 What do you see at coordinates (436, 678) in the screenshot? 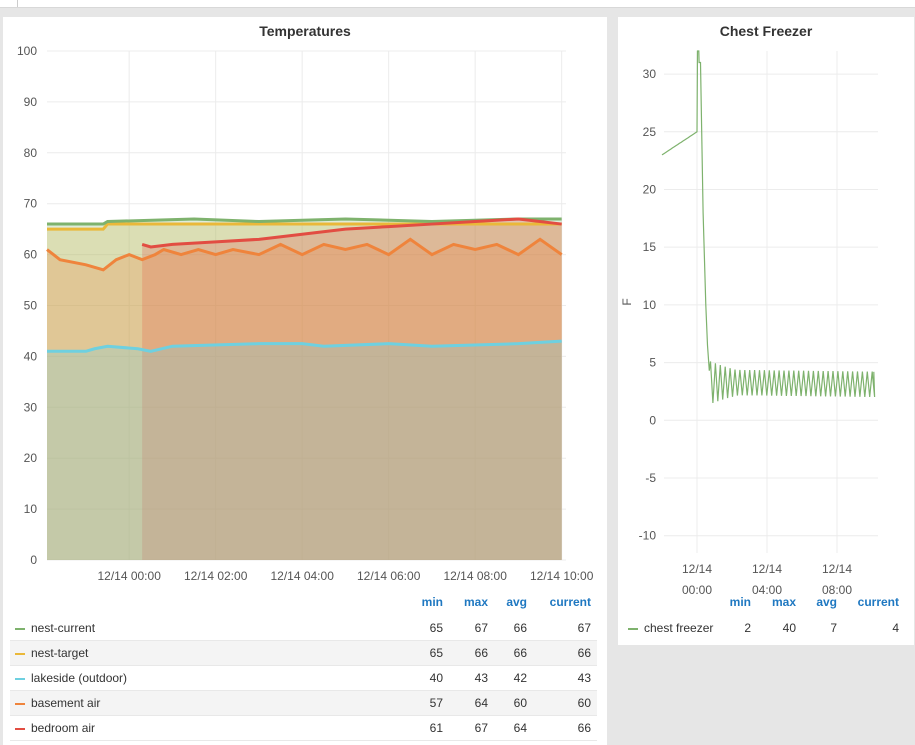
I see `legend-value-min: 40` at bounding box center [436, 678].